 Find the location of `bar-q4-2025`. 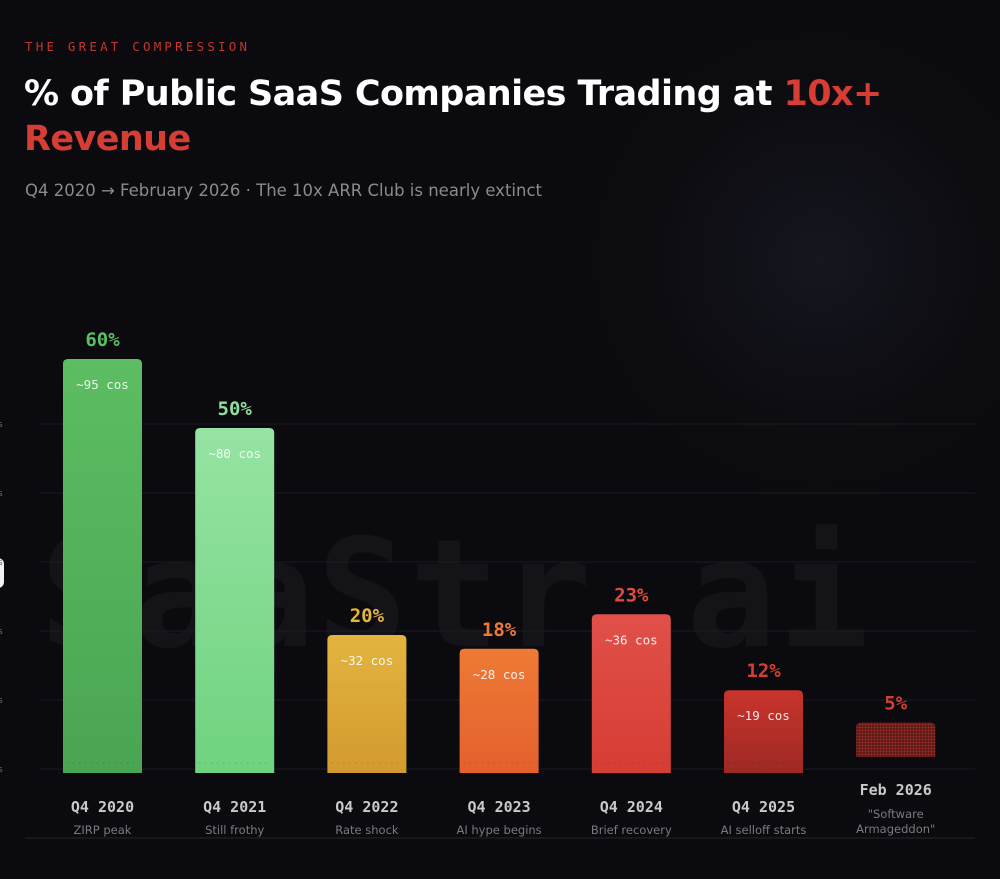

bar-q4-2025 is located at coordinates (763, 731).